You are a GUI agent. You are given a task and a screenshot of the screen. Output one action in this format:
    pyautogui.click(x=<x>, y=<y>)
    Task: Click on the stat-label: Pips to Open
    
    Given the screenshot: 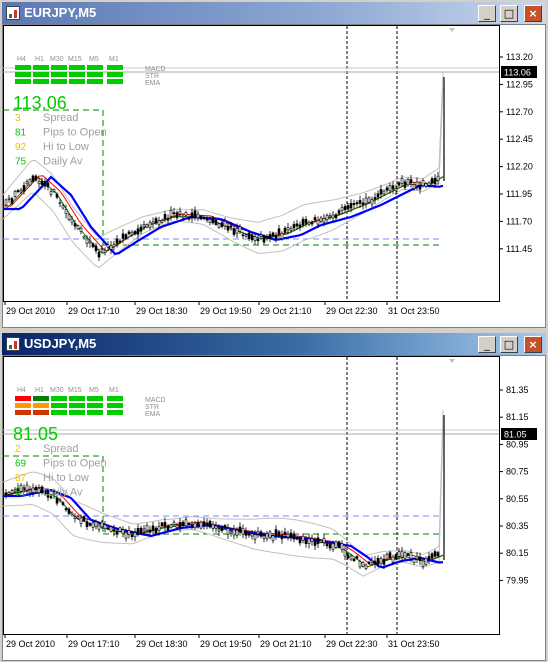 What is the action you would take?
    pyautogui.click(x=75, y=464)
    